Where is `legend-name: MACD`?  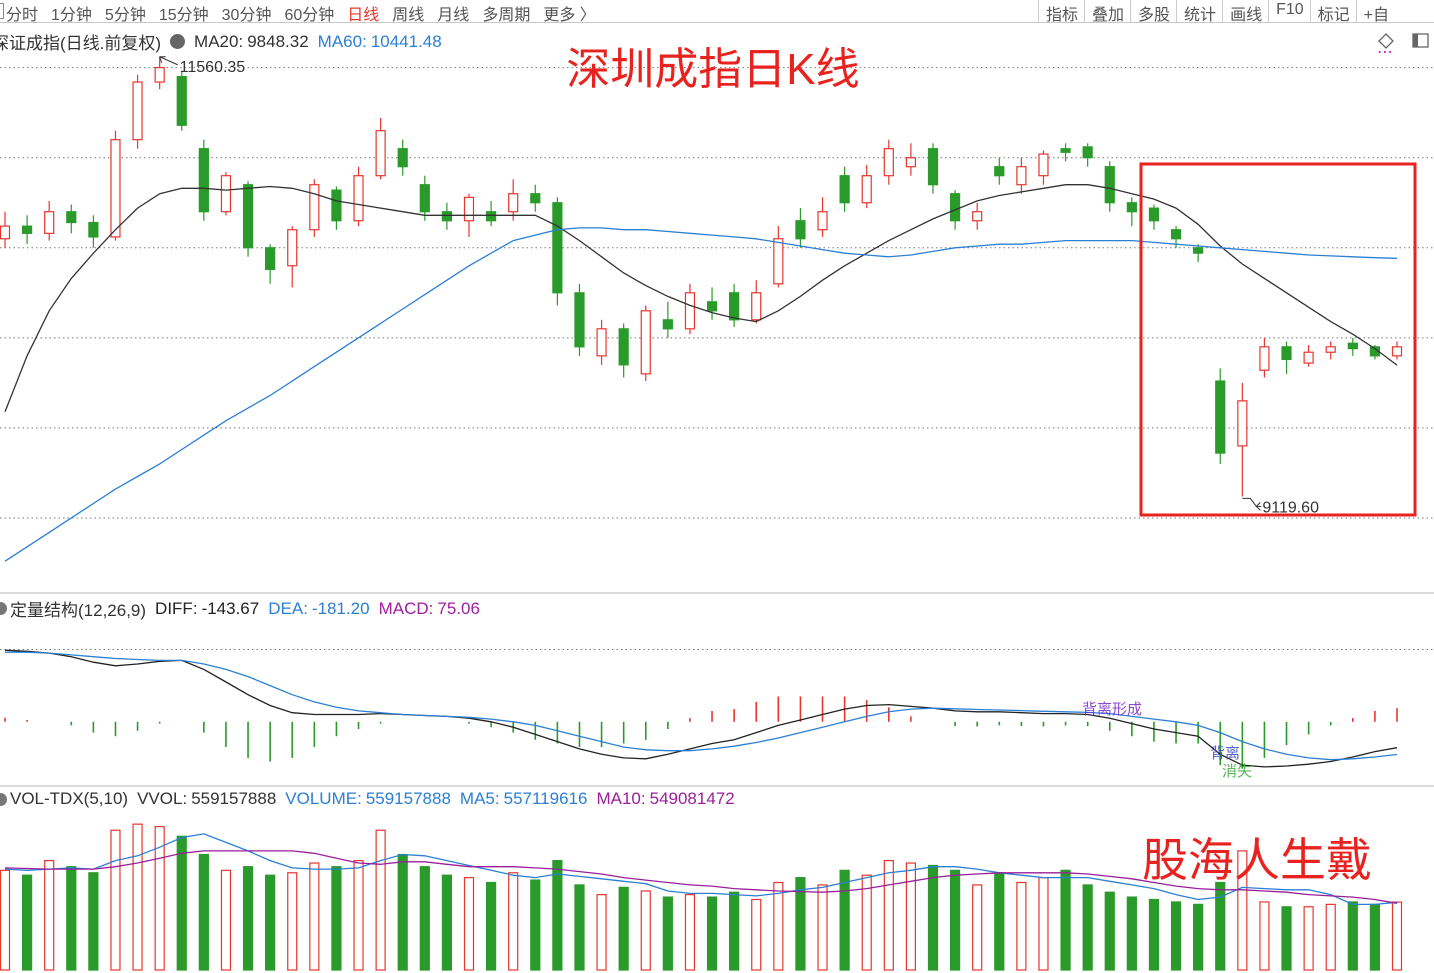
legend-name: MACD is located at coordinates (403, 608).